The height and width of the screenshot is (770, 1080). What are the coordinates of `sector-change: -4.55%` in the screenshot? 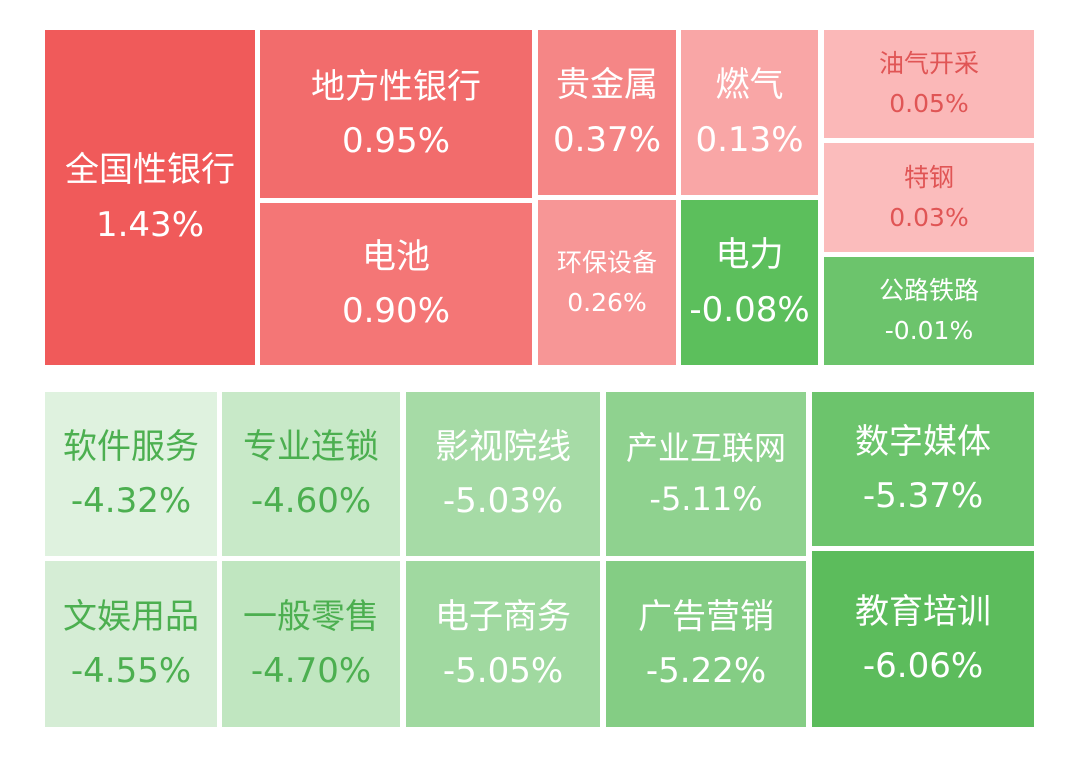 It's located at (131, 671).